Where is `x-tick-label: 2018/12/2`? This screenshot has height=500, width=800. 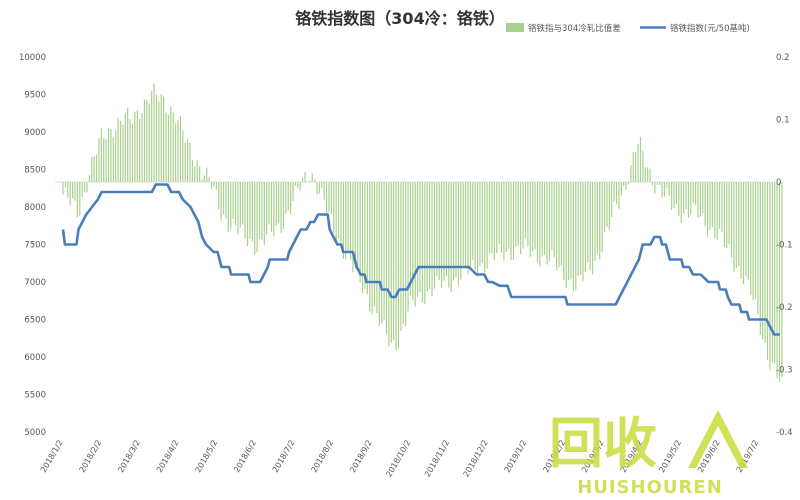 x-tick-label: 2018/12/2 is located at coordinates (476, 459).